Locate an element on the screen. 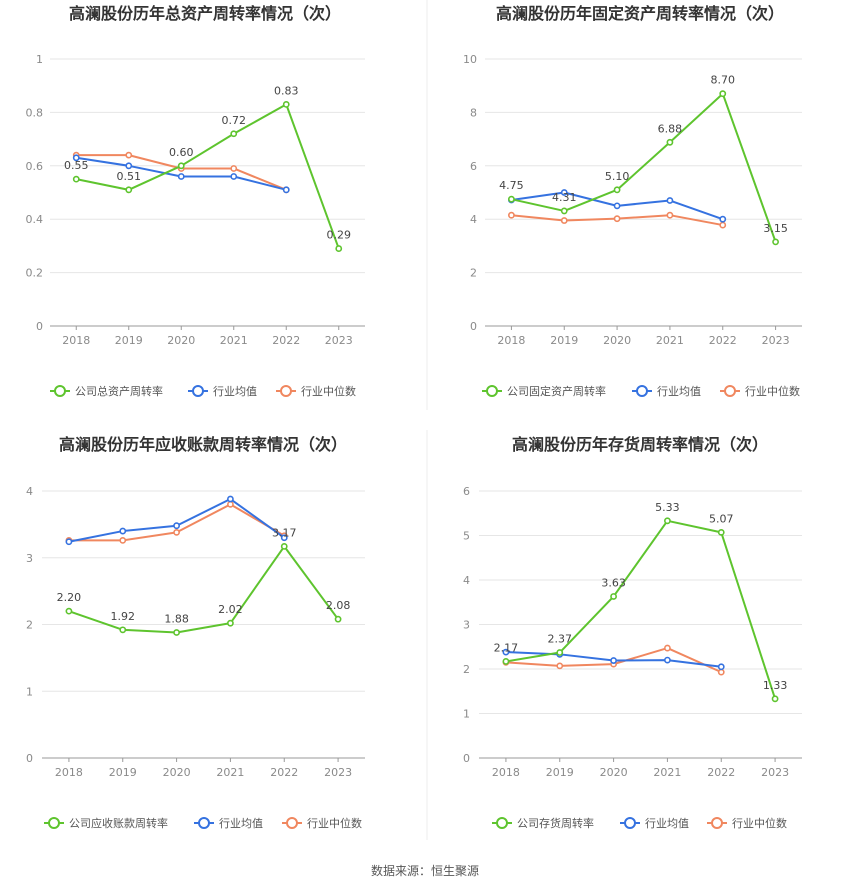 Image resolution: width=850 pixels, height=891 pixels. data-label: 0.51 is located at coordinates (129, 176).